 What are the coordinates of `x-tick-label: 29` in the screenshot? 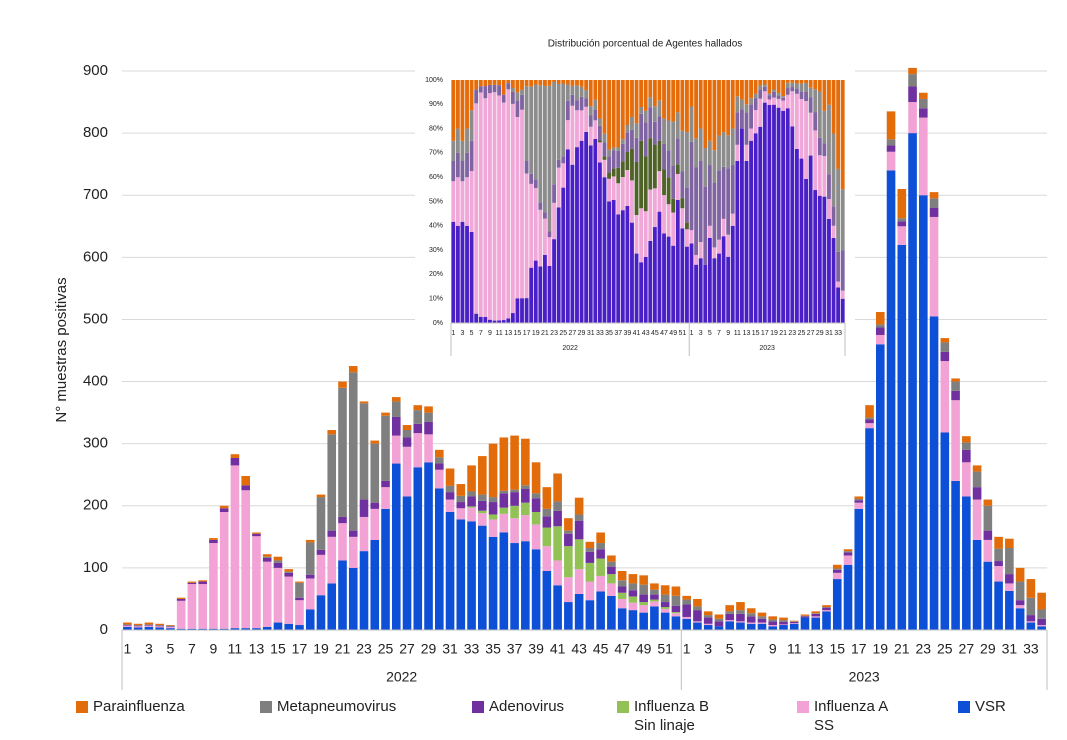 It's located at (988, 649).